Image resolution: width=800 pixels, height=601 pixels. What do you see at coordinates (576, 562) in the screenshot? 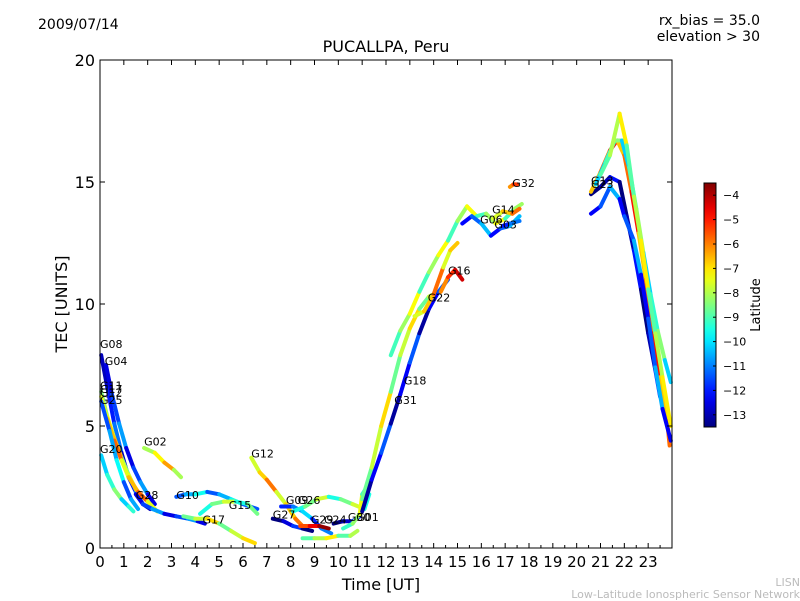
I see `x-tick-label: 20` at bounding box center [576, 562].